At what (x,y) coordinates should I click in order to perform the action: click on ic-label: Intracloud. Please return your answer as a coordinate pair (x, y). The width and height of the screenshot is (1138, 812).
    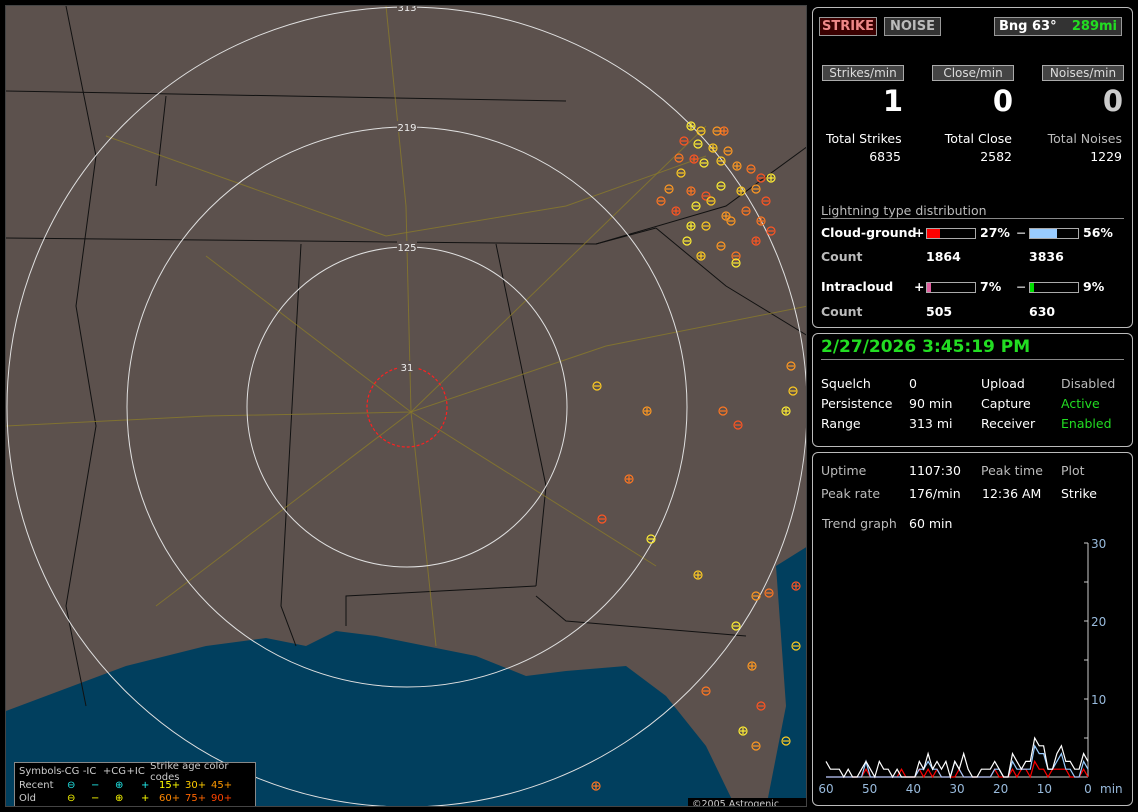
    Looking at the image, I should click on (857, 286).